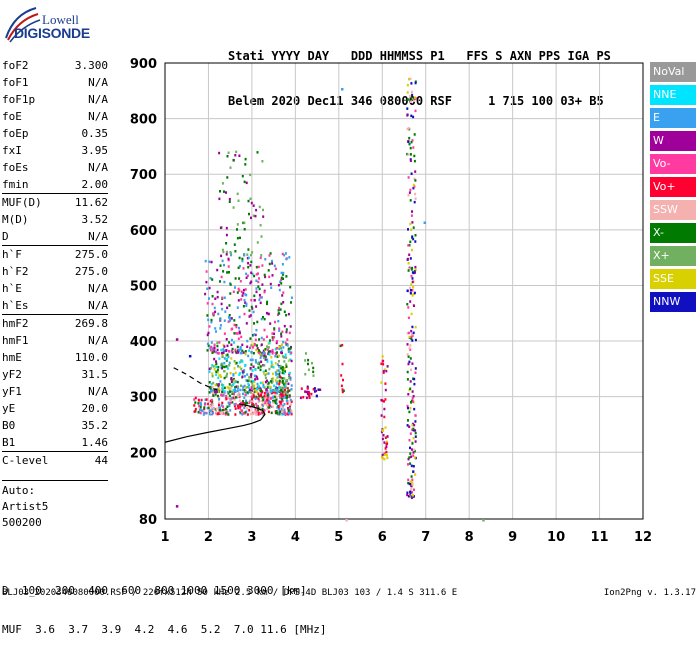 This screenshot has height=649, width=700. What do you see at coordinates (143, 342) in the screenshot?
I see `y-tick-label: 400` at bounding box center [143, 342].